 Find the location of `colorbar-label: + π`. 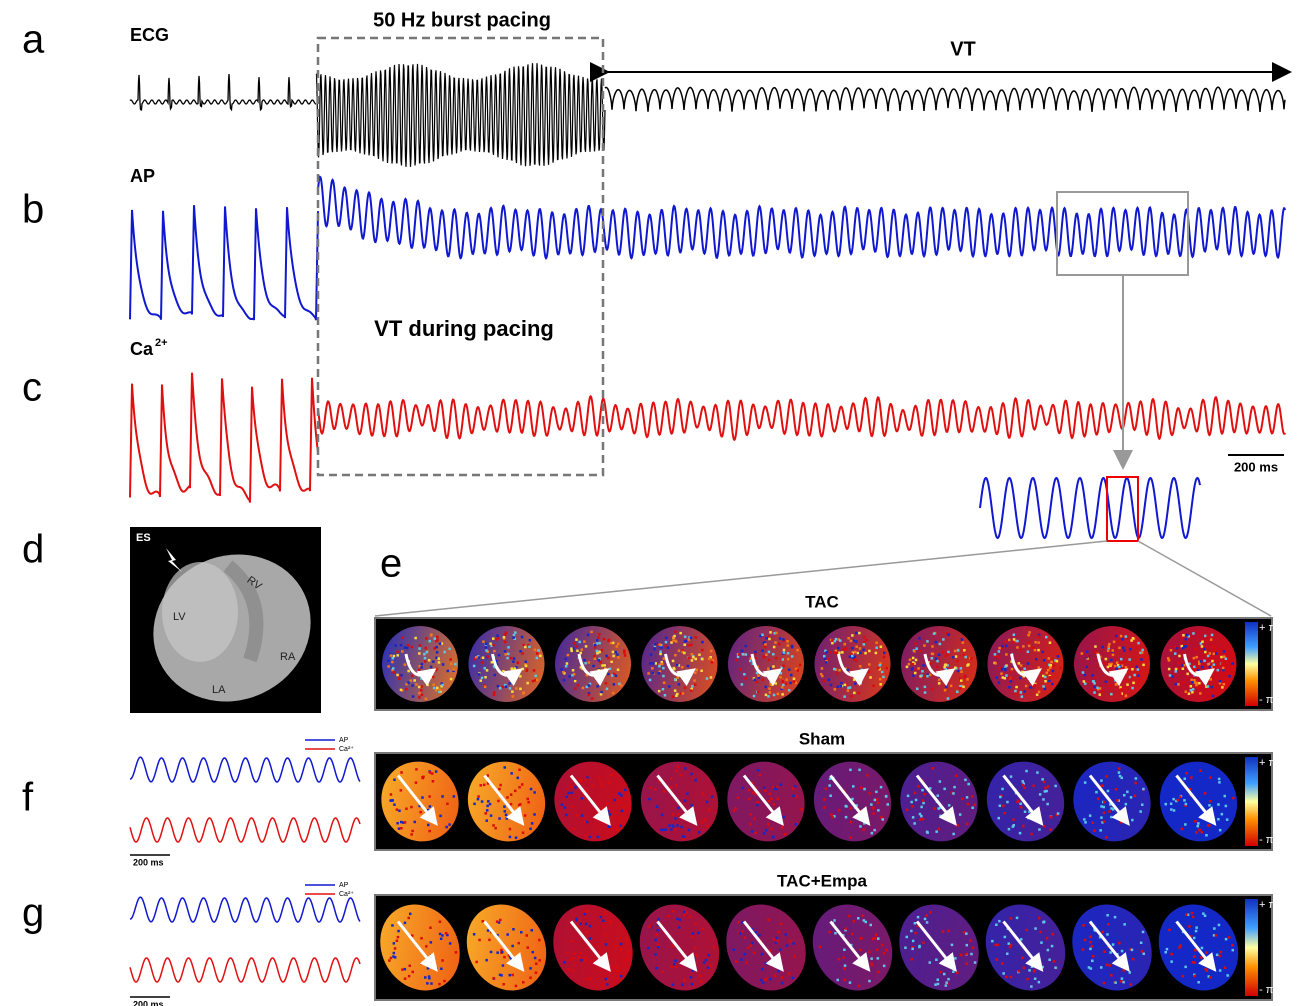

colorbar-label: + π is located at coordinates (1267, 905).